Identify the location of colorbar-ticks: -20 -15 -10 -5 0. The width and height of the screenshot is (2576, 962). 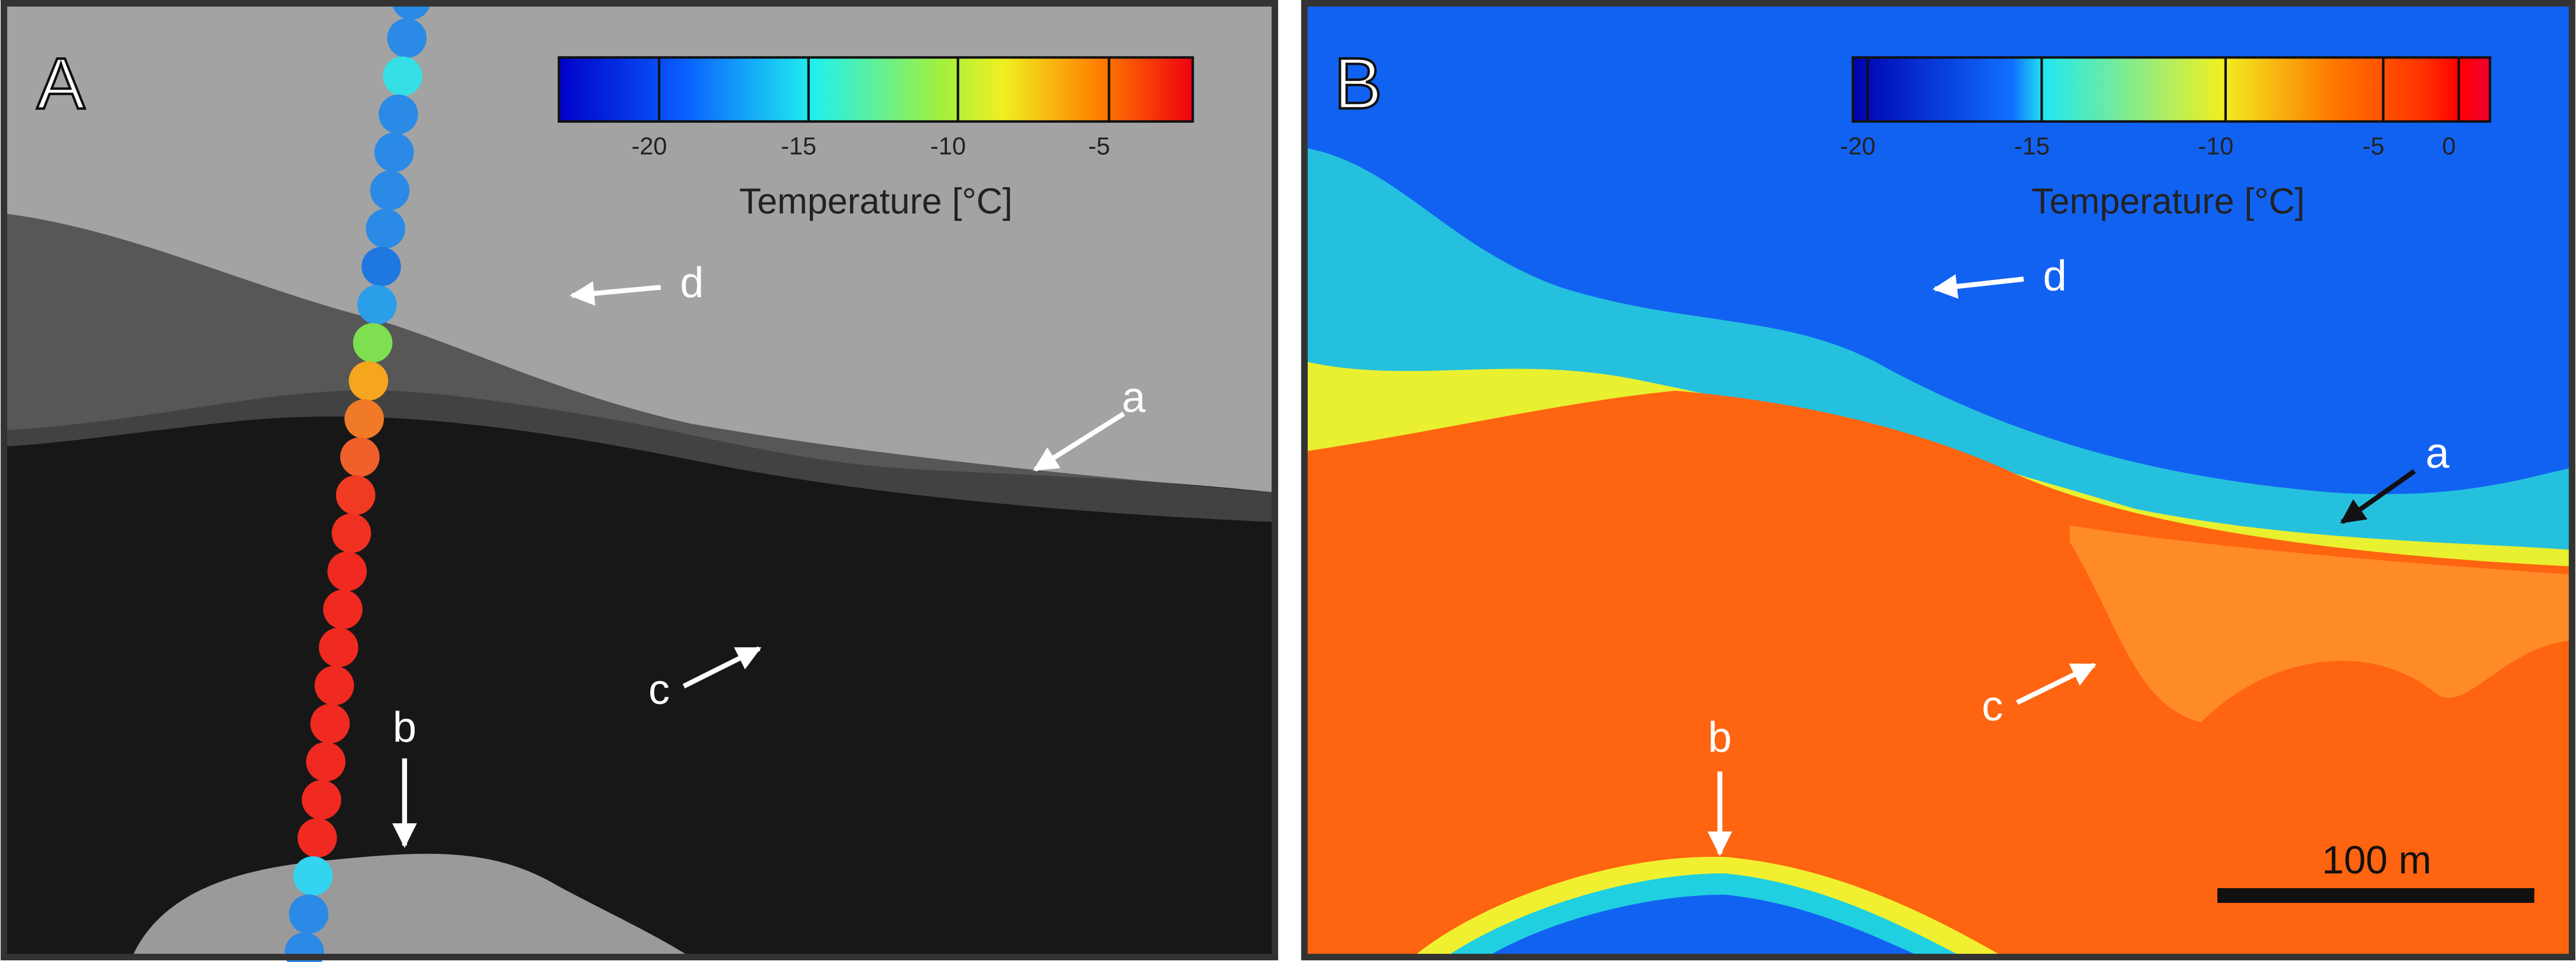
(2150, 108).